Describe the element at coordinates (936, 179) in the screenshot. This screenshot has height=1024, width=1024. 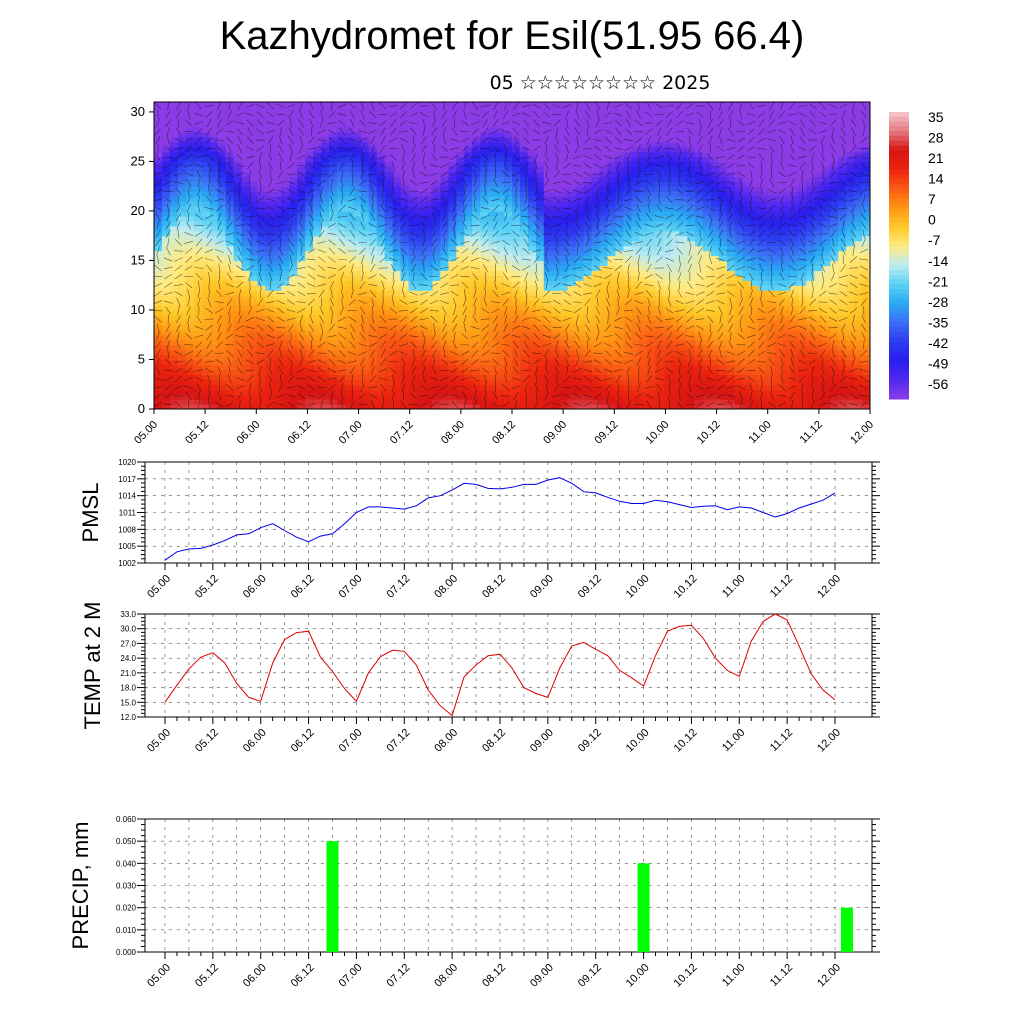
I see `colorbar-label: 14` at that location.